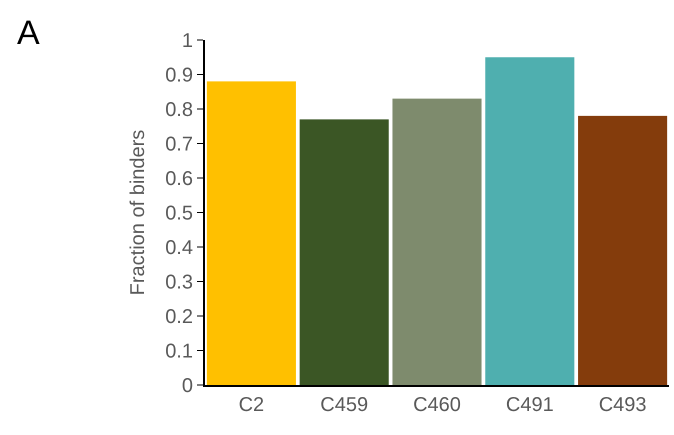 This screenshot has width=674, height=435. What do you see at coordinates (179, 213) in the screenshot?
I see `y-tick-label: 0.5` at bounding box center [179, 213].